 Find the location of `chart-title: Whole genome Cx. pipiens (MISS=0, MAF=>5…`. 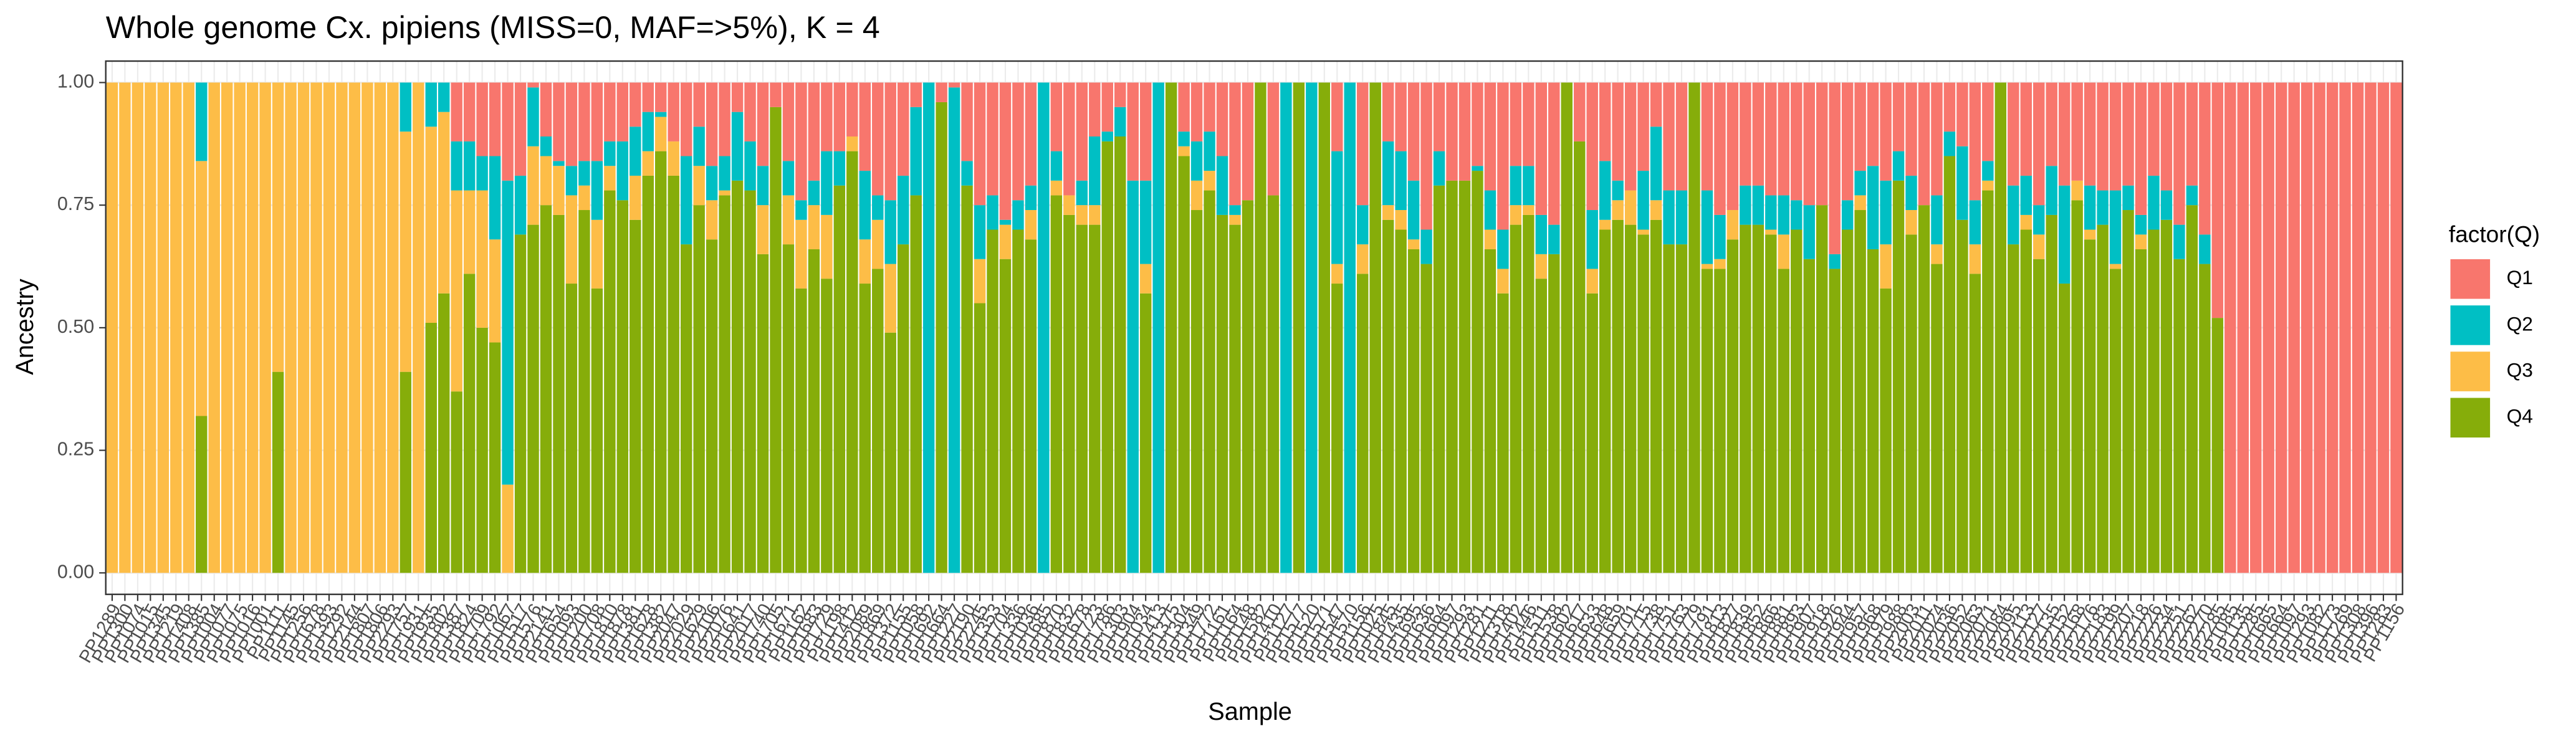

chart-title: Whole genome Cx. pipiens (MISS=0, MAF=>5… is located at coordinates (493, 27).